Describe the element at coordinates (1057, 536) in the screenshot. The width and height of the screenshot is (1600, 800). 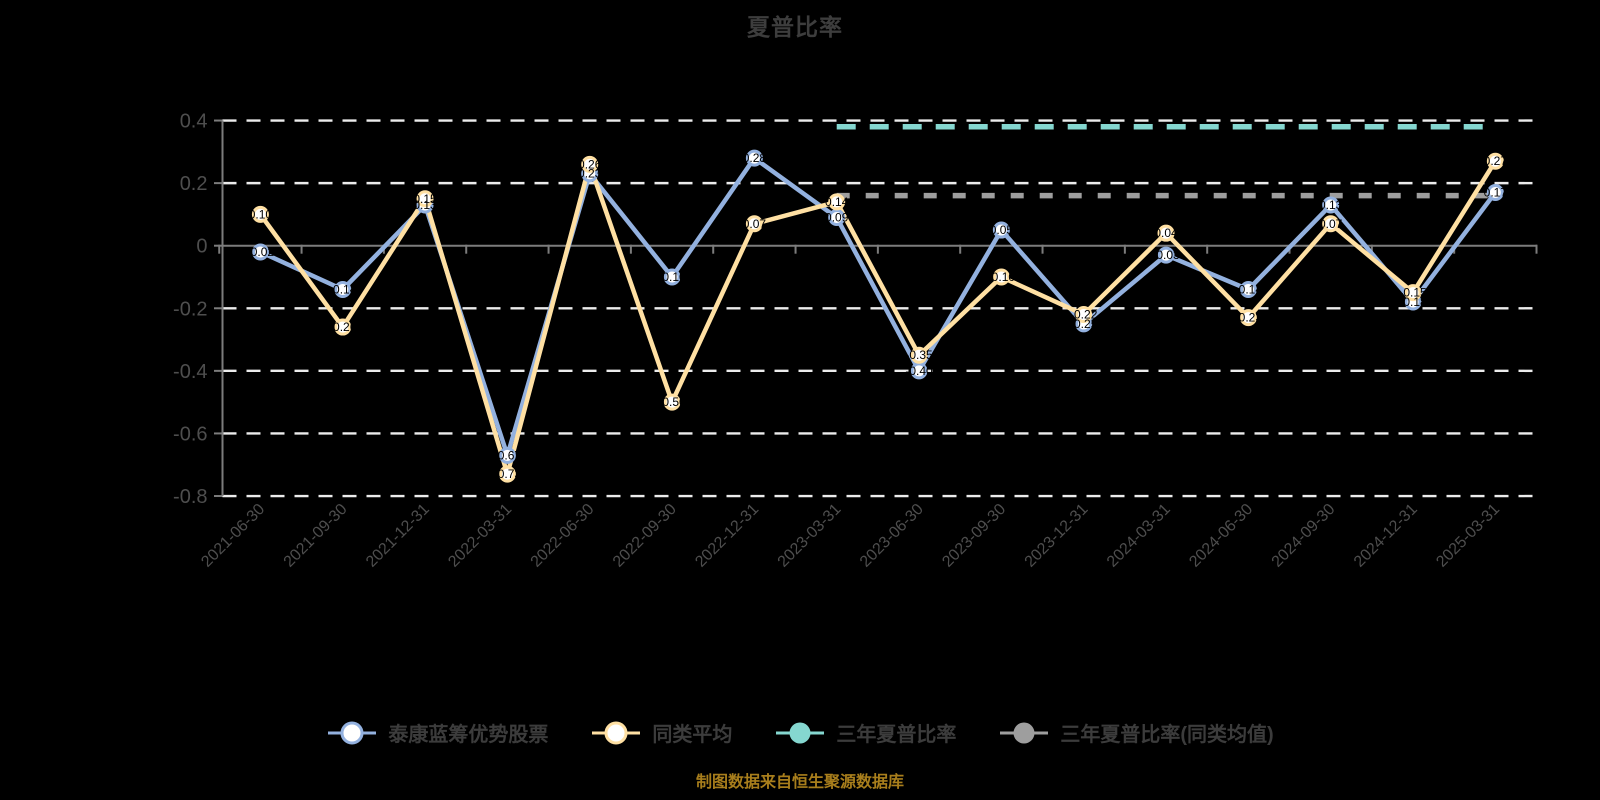
I see `x-axis-label: 2023-12-31` at that location.